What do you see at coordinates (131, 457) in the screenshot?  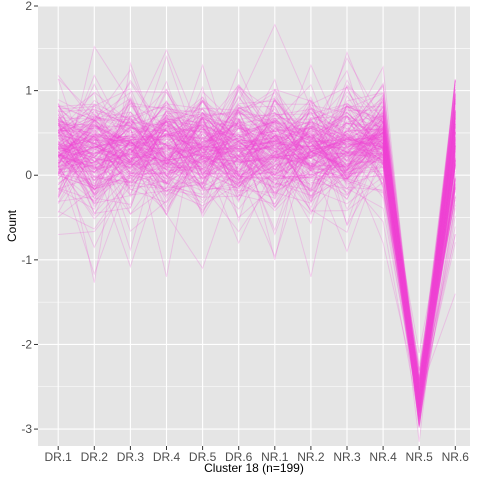 I see `x-tick-label: DR.3` at bounding box center [131, 457].